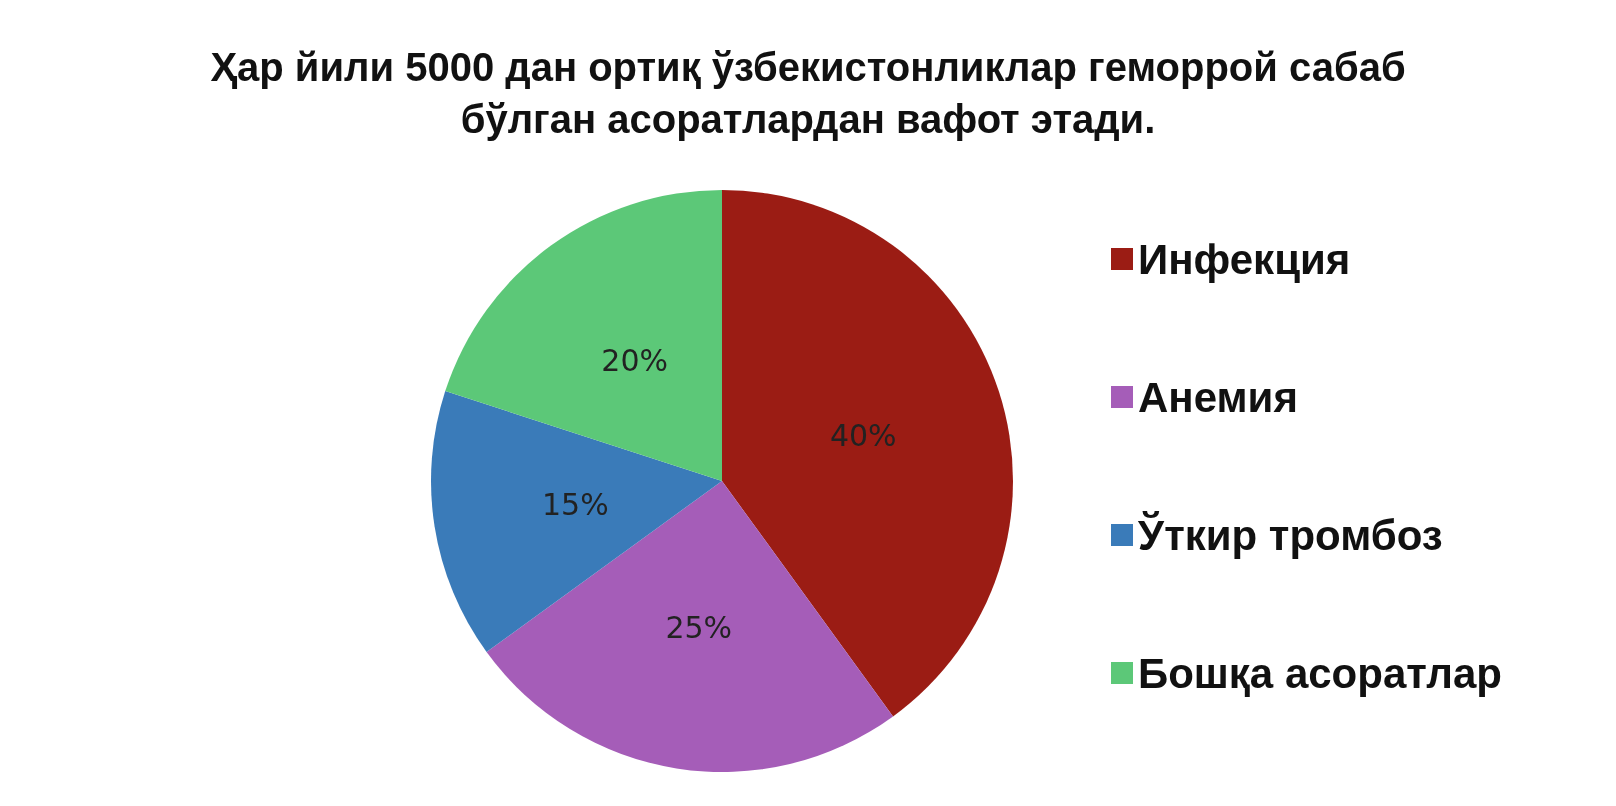  I want to click on legend-label: Инфекция, so click(1244, 259).